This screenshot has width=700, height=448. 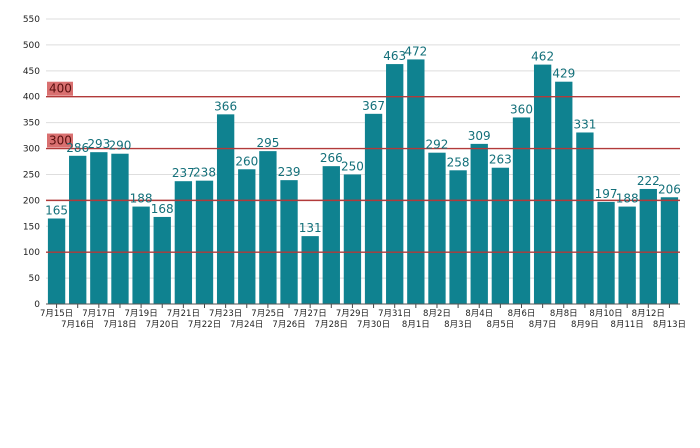 What do you see at coordinates (31, 124) in the screenshot?
I see `y-tick-label: 350` at bounding box center [31, 124].